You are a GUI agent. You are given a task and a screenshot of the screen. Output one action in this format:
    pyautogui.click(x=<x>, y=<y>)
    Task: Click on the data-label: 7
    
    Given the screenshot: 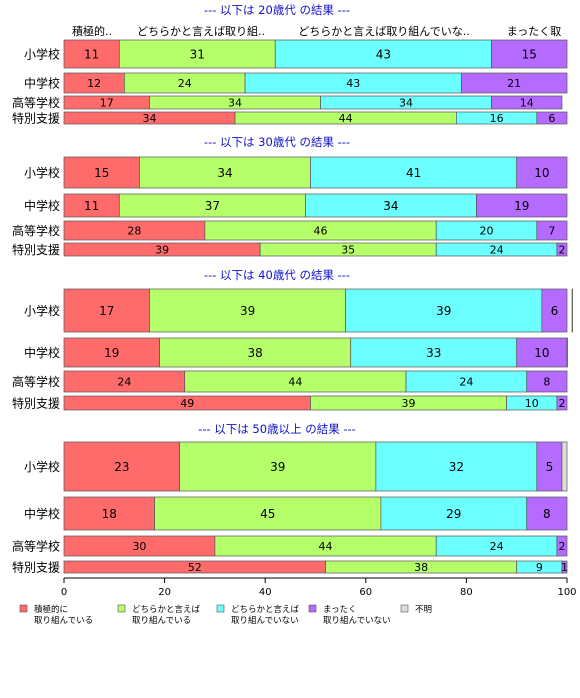 What is the action you would take?
    pyautogui.click(x=551, y=230)
    